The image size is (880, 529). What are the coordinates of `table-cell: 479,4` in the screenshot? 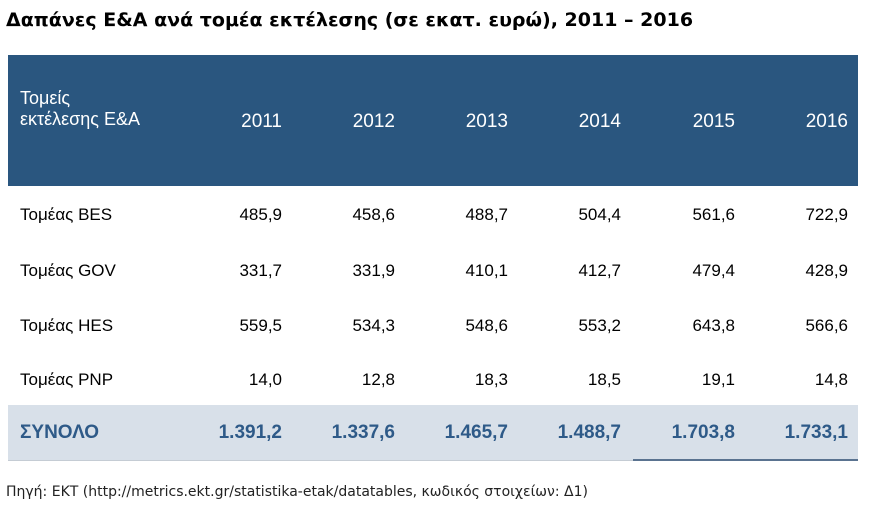 It's located at (713, 270).